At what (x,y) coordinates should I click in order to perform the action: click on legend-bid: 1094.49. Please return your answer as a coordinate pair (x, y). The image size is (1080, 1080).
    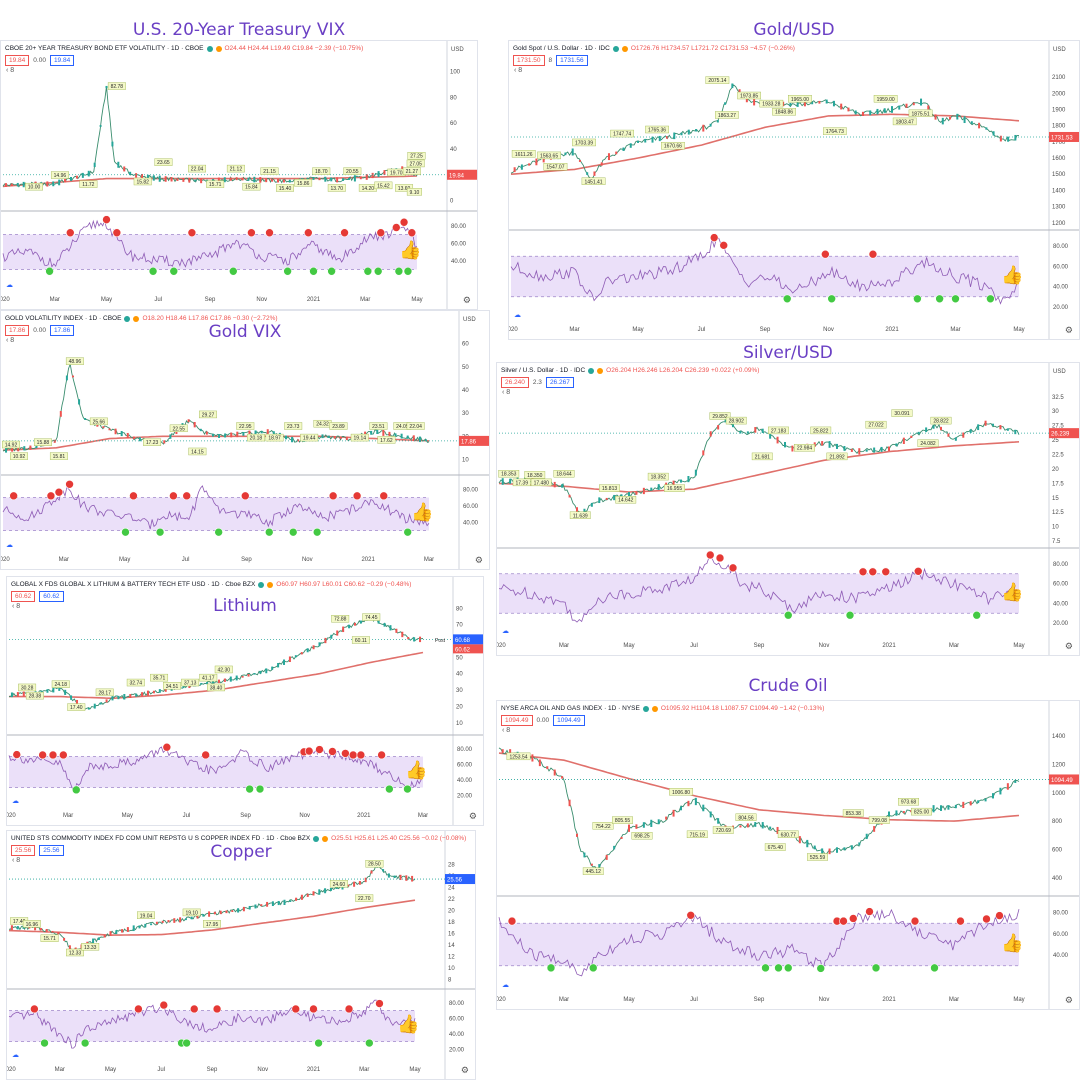
    Looking at the image, I should click on (517, 720).